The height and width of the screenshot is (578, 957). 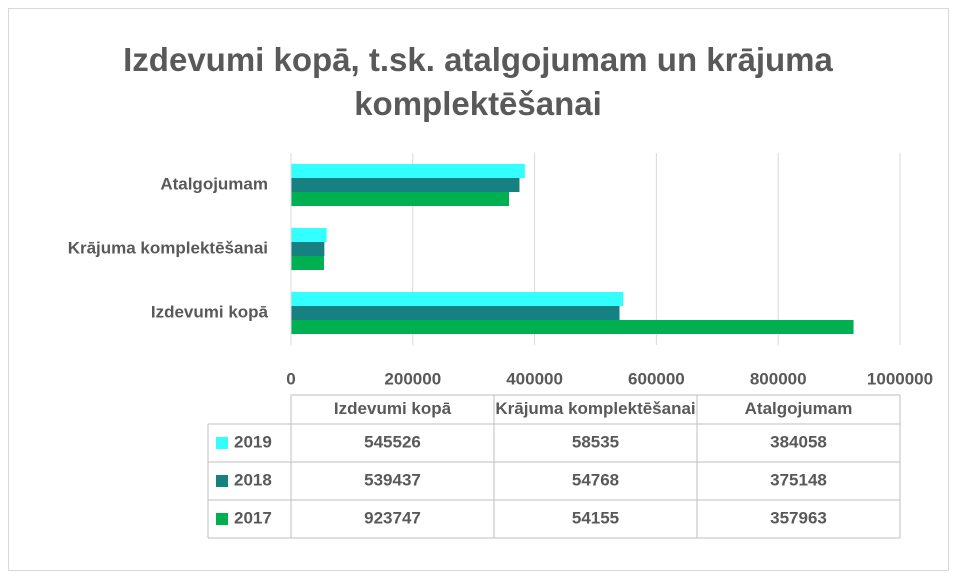 What do you see at coordinates (595, 408) in the screenshot?
I see `table-header: Krājuma komplektēšanai` at bounding box center [595, 408].